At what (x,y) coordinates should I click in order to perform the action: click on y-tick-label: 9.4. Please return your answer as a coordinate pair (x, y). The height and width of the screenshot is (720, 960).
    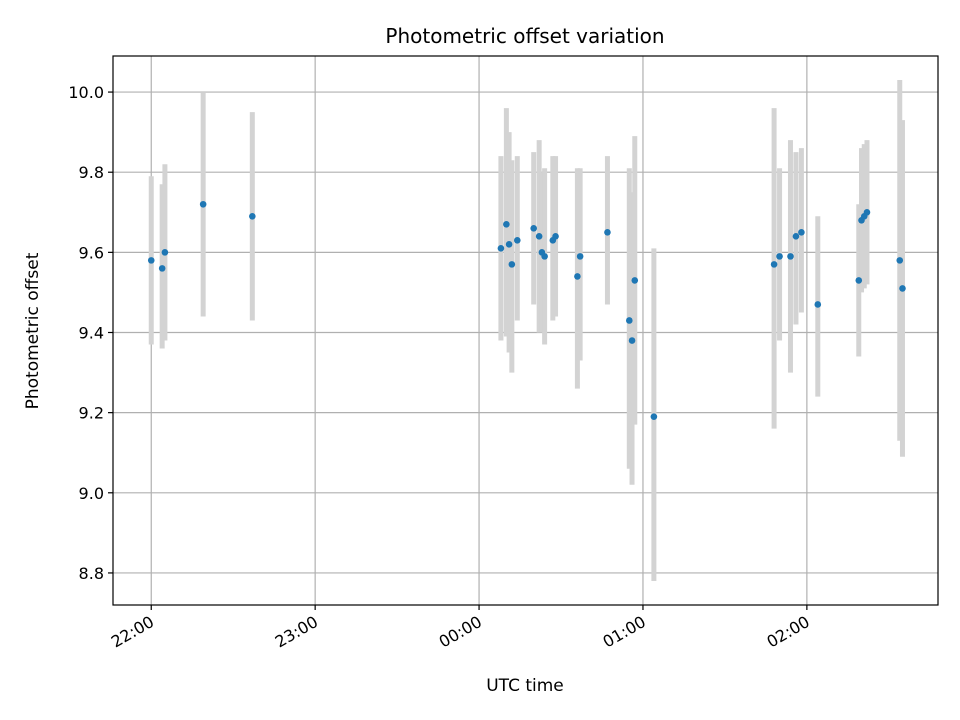
    Looking at the image, I should click on (91, 333).